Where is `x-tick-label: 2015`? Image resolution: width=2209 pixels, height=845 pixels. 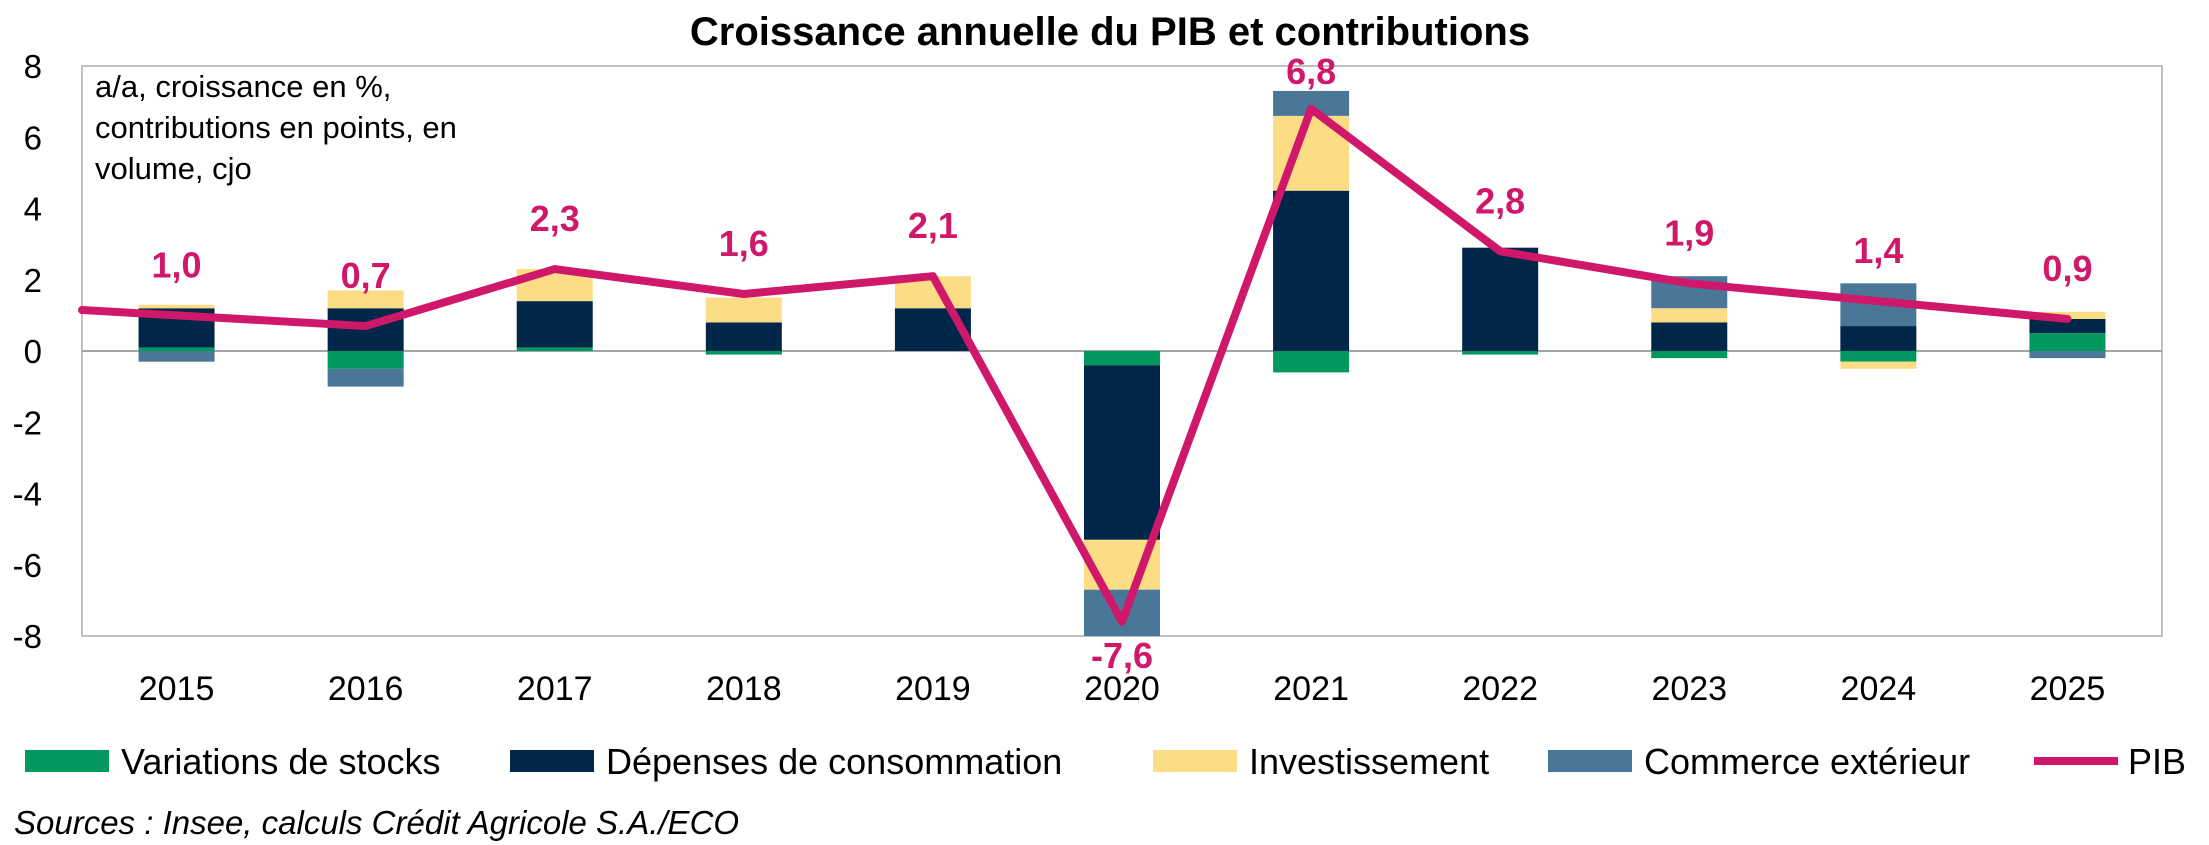
x-tick-label: 2015 is located at coordinates (177, 689).